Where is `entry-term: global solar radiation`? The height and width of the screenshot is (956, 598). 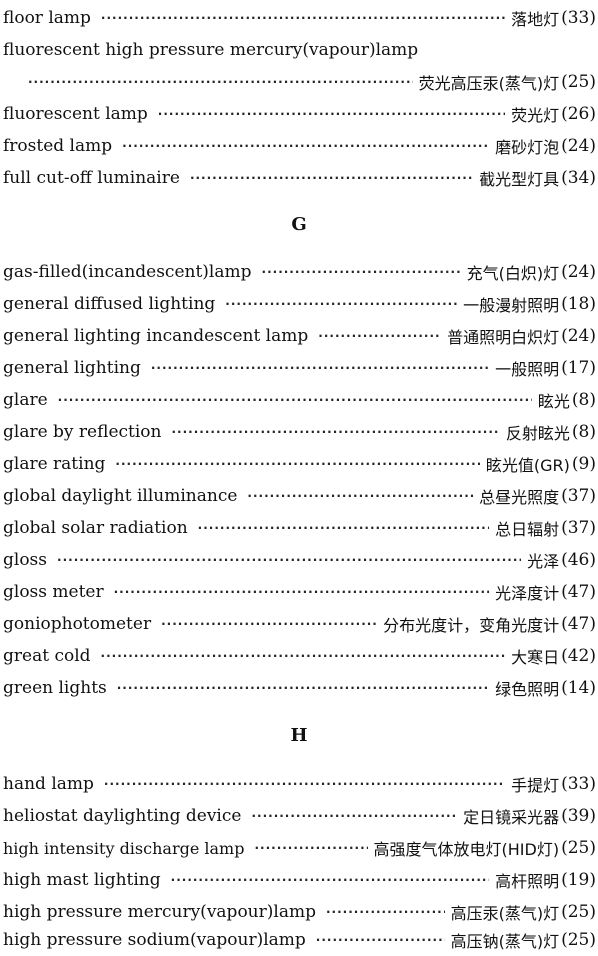
entry-term: global solar radiation is located at coordinates (95, 528).